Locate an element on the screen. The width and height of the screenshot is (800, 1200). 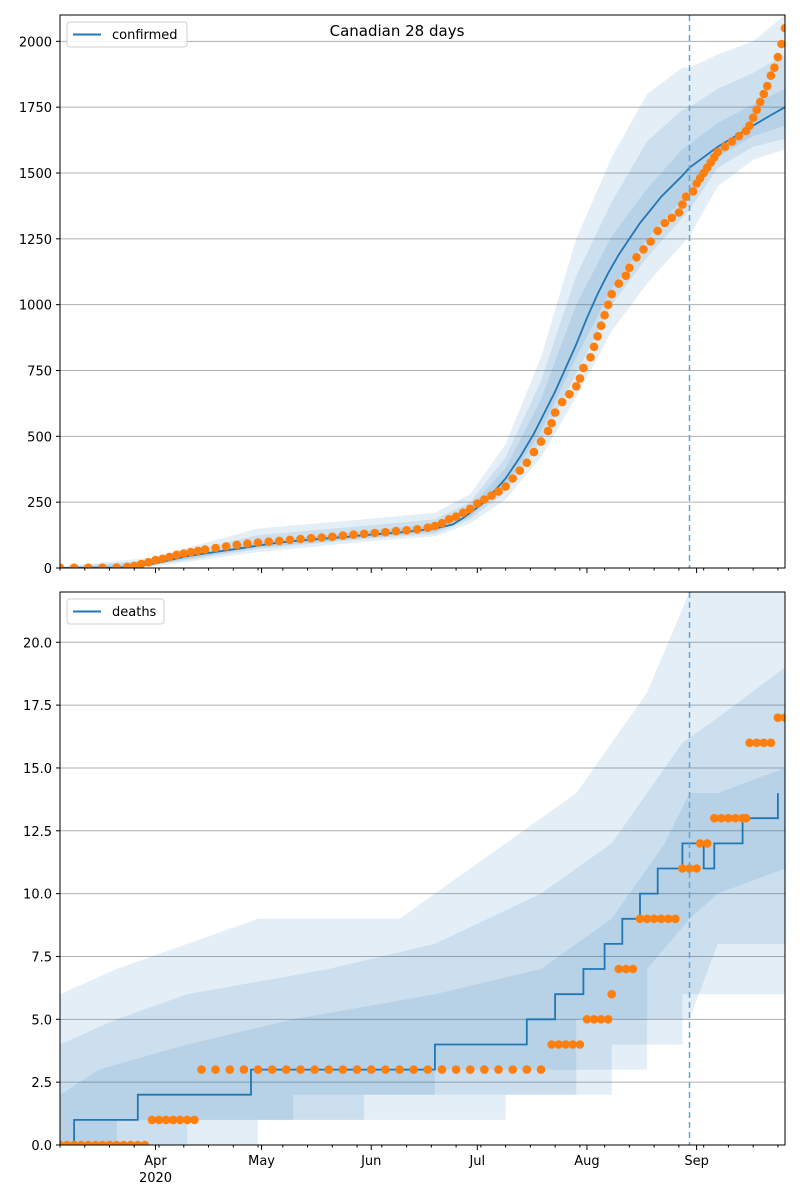
legend-label: confirmed is located at coordinates (145, 35).